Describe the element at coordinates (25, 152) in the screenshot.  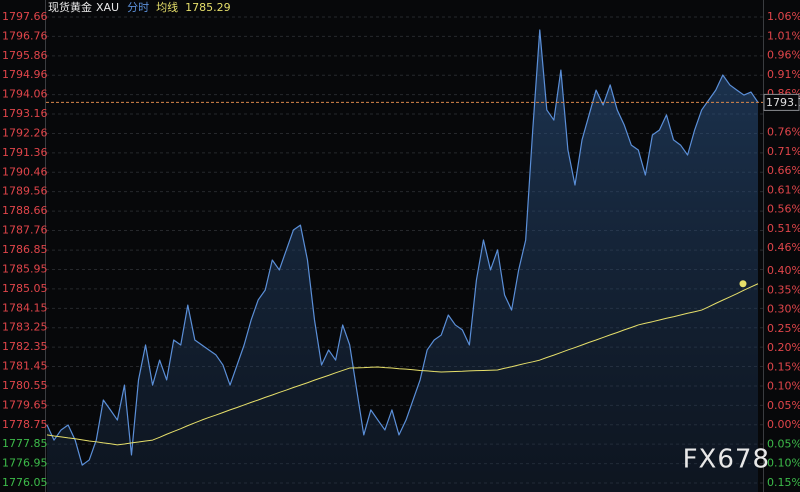
I see `y-tick-label: 1791.36` at that location.